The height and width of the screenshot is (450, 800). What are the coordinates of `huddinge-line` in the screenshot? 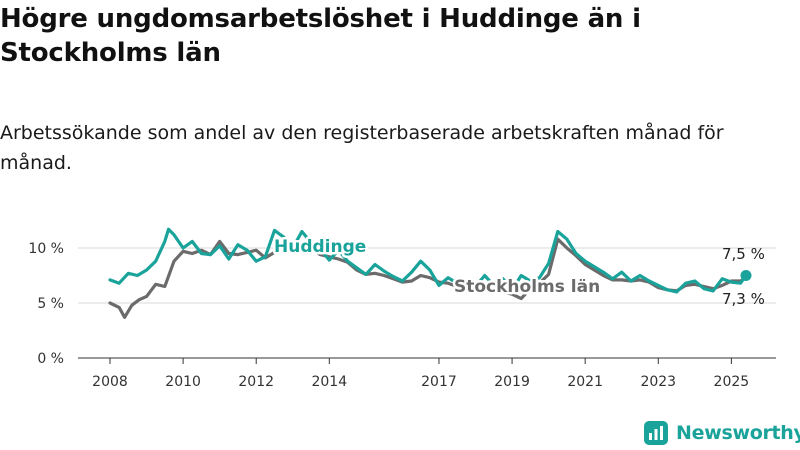 It's located at (428, 260).